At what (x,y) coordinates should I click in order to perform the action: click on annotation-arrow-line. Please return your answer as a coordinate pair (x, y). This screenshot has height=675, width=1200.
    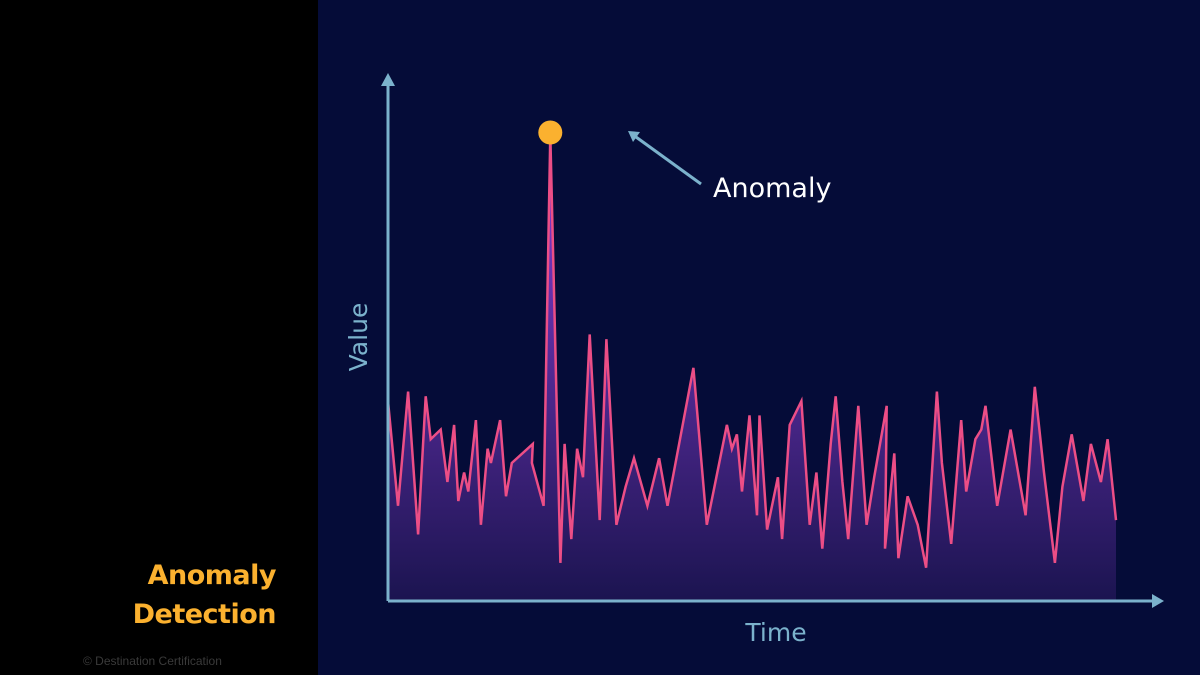
    Looking at the image, I should click on (668, 160).